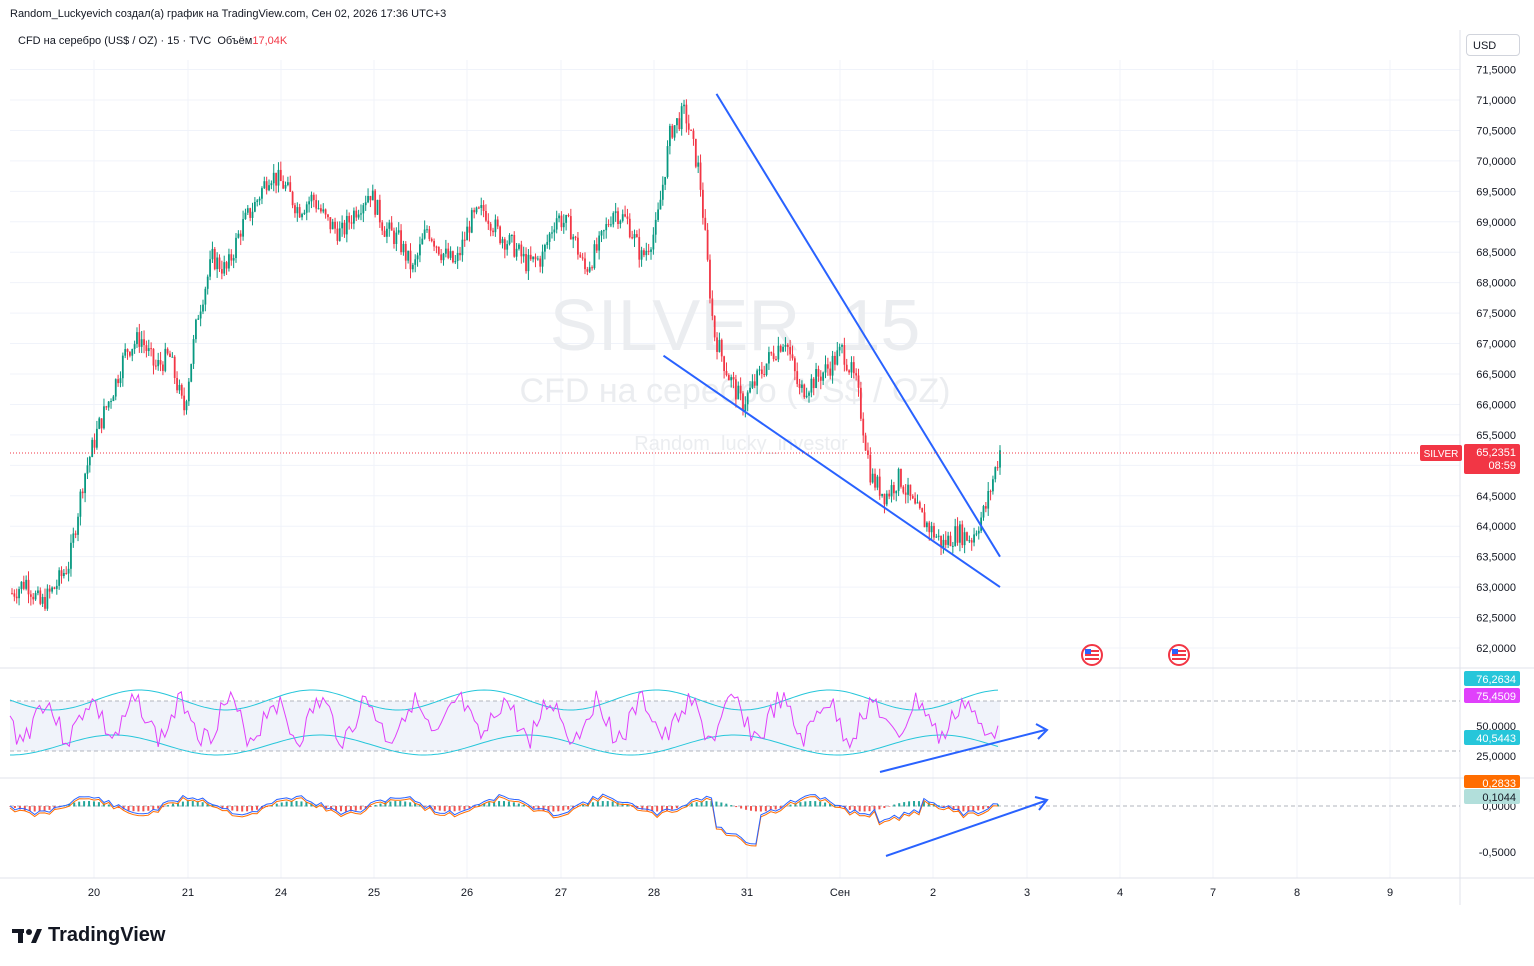 The height and width of the screenshot is (966, 1534). I want to click on watermark-symbol: SILVER, 15, so click(735, 326).